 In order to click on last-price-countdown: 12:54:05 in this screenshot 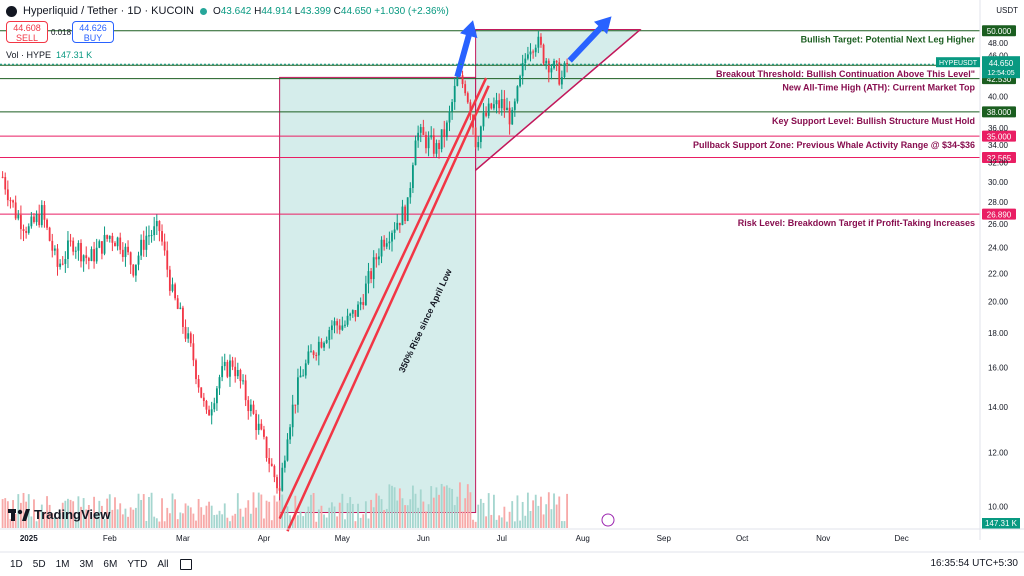, I will do `click(1000, 73)`.